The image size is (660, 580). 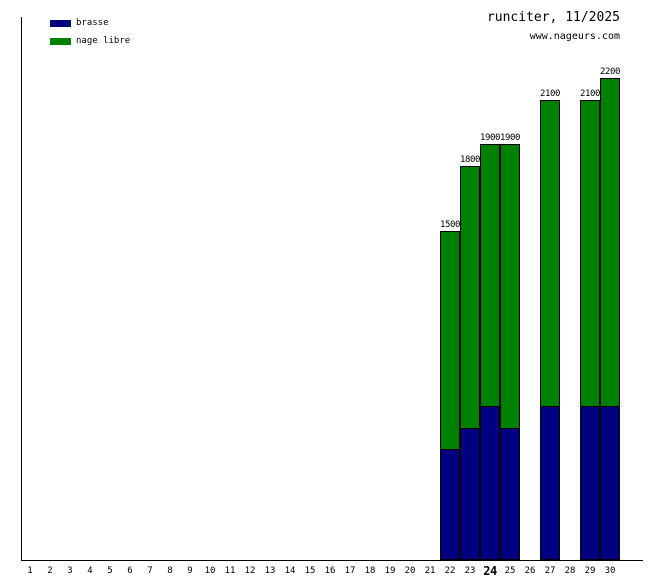 I want to click on bar-total-label-day-23: 1800, so click(x=470, y=160).